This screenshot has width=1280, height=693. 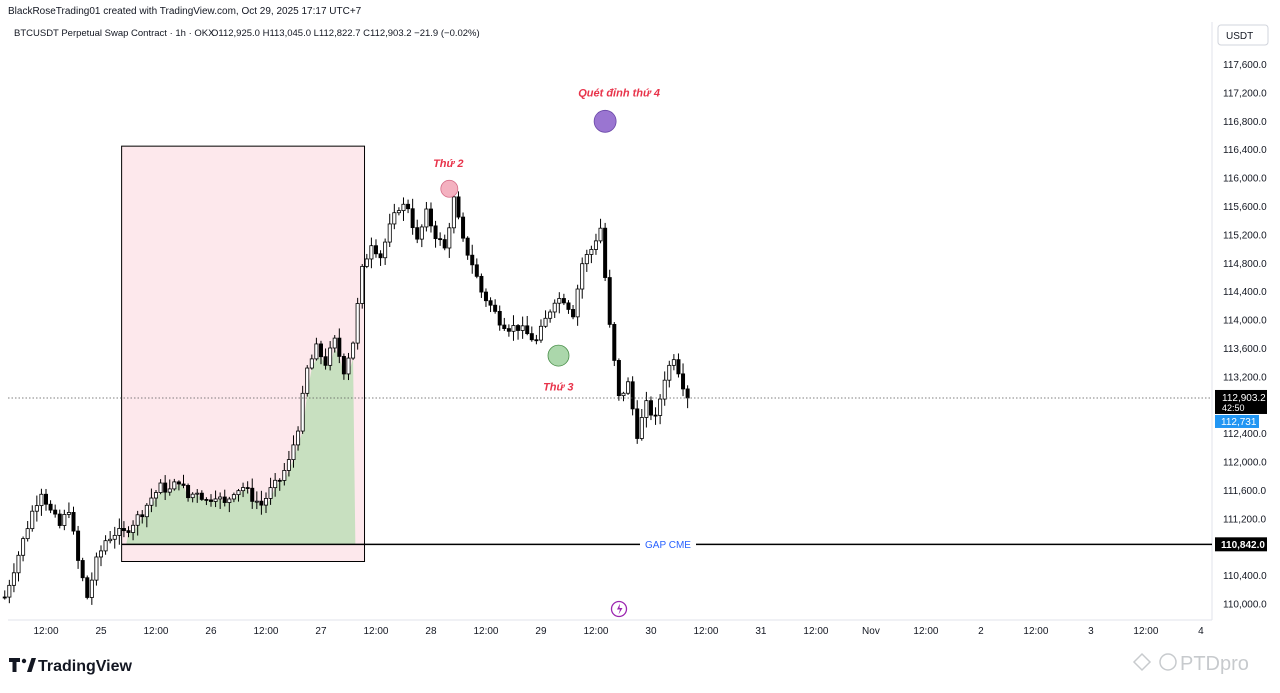 What do you see at coordinates (1243, 35) in the screenshot?
I see `currency-box` at bounding box center [1243, 35].